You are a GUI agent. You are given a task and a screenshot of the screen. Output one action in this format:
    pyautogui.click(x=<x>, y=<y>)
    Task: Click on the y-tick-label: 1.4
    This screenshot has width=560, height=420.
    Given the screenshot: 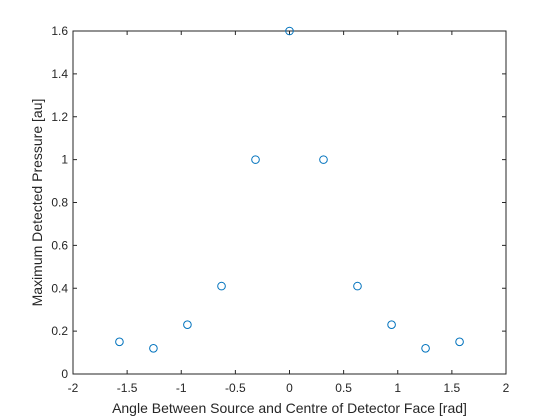 What is the action you would take?
    pyautogui.click(x=59, y=74)
    